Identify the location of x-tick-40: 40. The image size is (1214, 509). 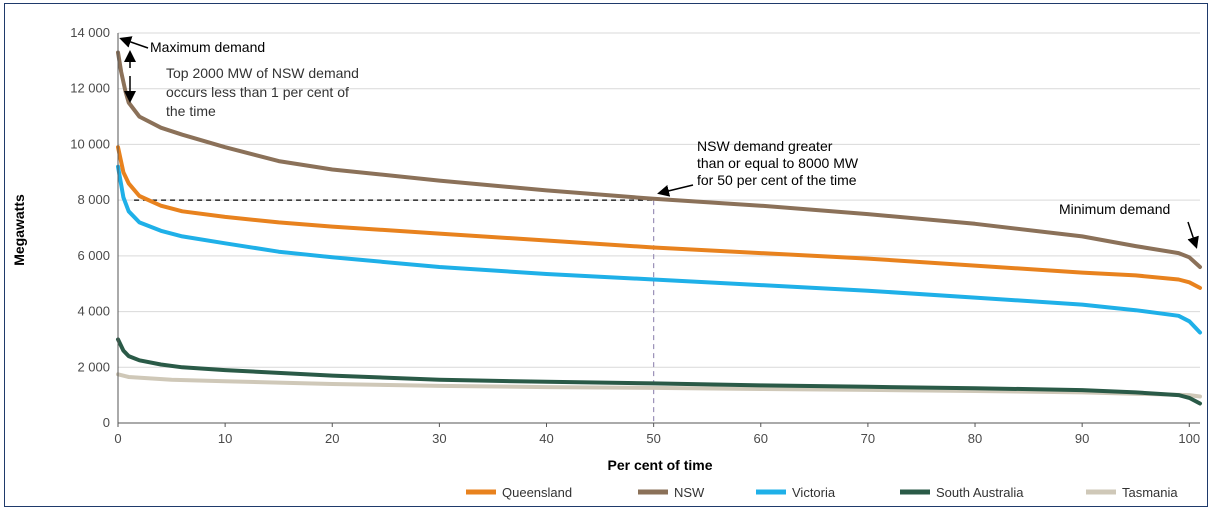
(546, 438).